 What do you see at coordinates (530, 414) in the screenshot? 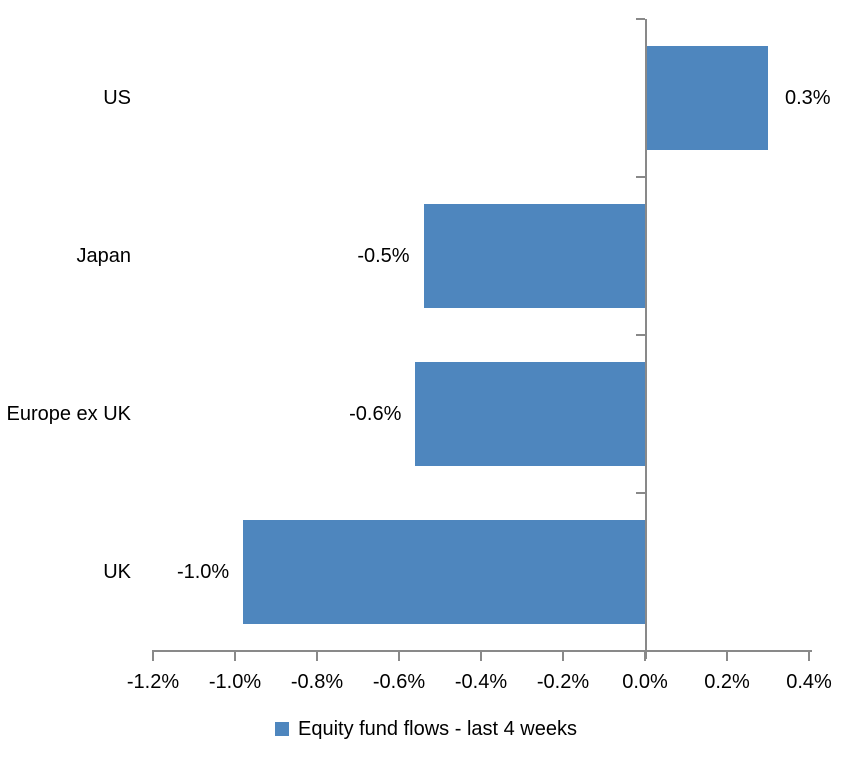
I see `bar-europe-ex-uk` at bounding box center [530, 414].